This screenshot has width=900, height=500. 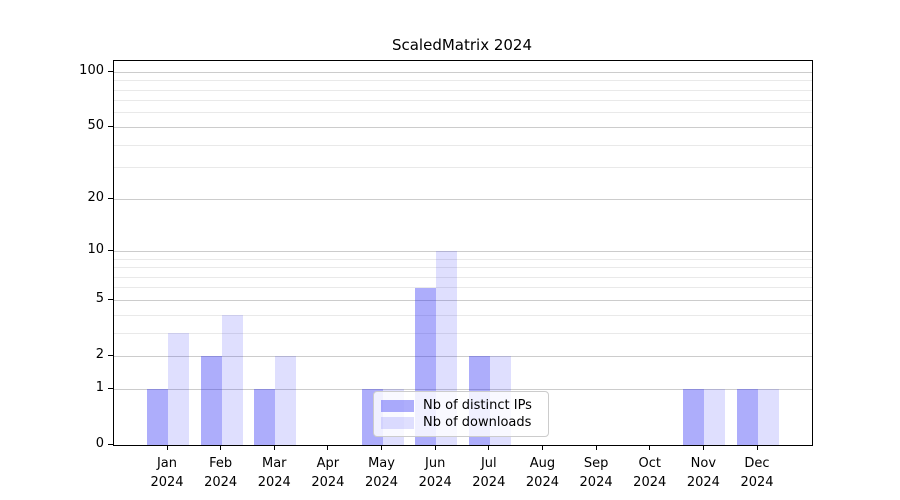 I want to click on x-tick-label-nov: Nov 2024, so click(x=703, y=473).